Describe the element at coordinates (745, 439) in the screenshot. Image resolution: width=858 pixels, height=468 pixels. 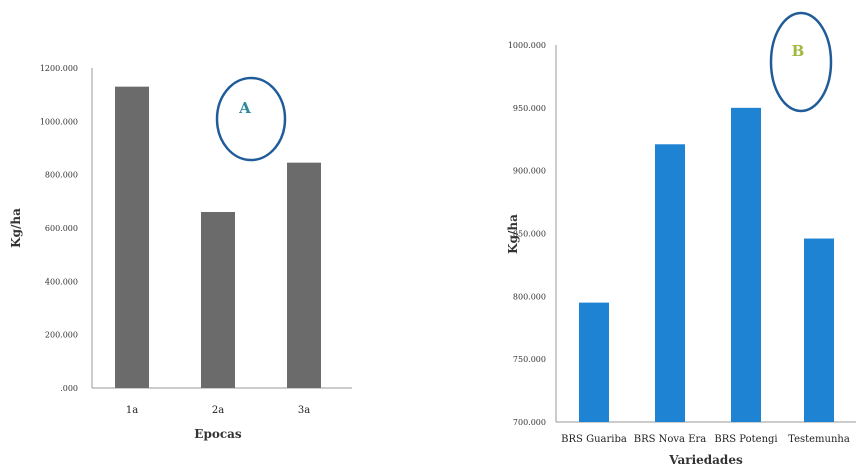
I see `chart-b-category-label: BRS Potengi` at that location.